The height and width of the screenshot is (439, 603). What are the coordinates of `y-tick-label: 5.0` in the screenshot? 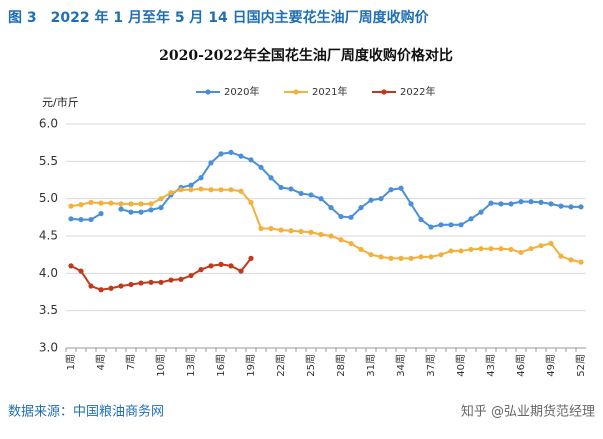 It's located at (48, 198).